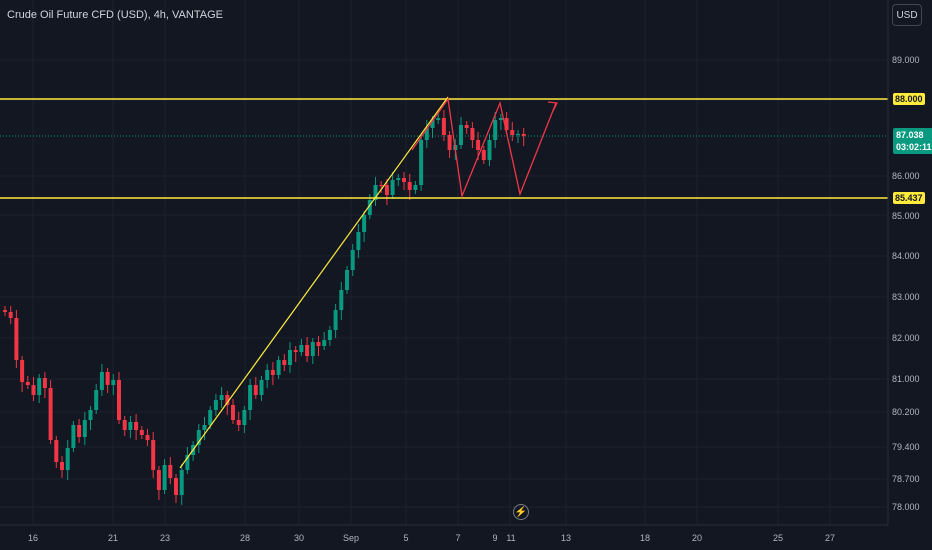 The height and width of the screenshot is (550, 932). Describe the element at coordinates (245, 538) in the screenshot. I see `time-axis-label: 28` at that location.